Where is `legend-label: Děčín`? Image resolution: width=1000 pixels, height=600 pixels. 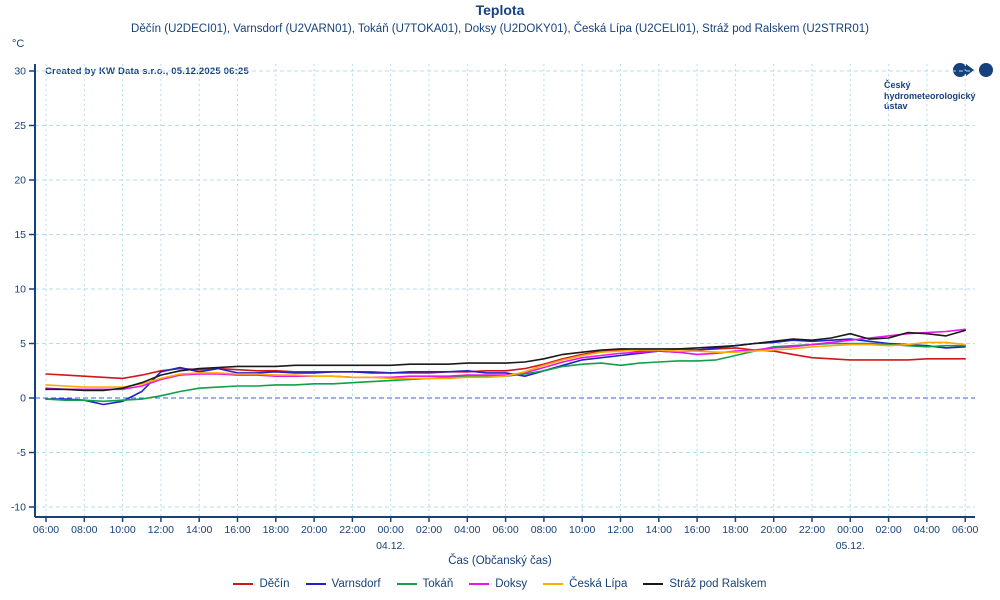 legend-label: Děčín is located at coordinates (274, 584).